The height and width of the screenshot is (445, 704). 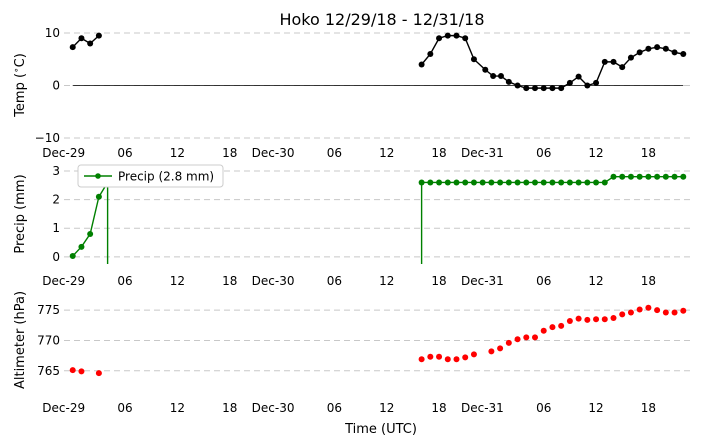 I want to click on temp-x-tick-label: Dec-29, so click(x=63, y=153).